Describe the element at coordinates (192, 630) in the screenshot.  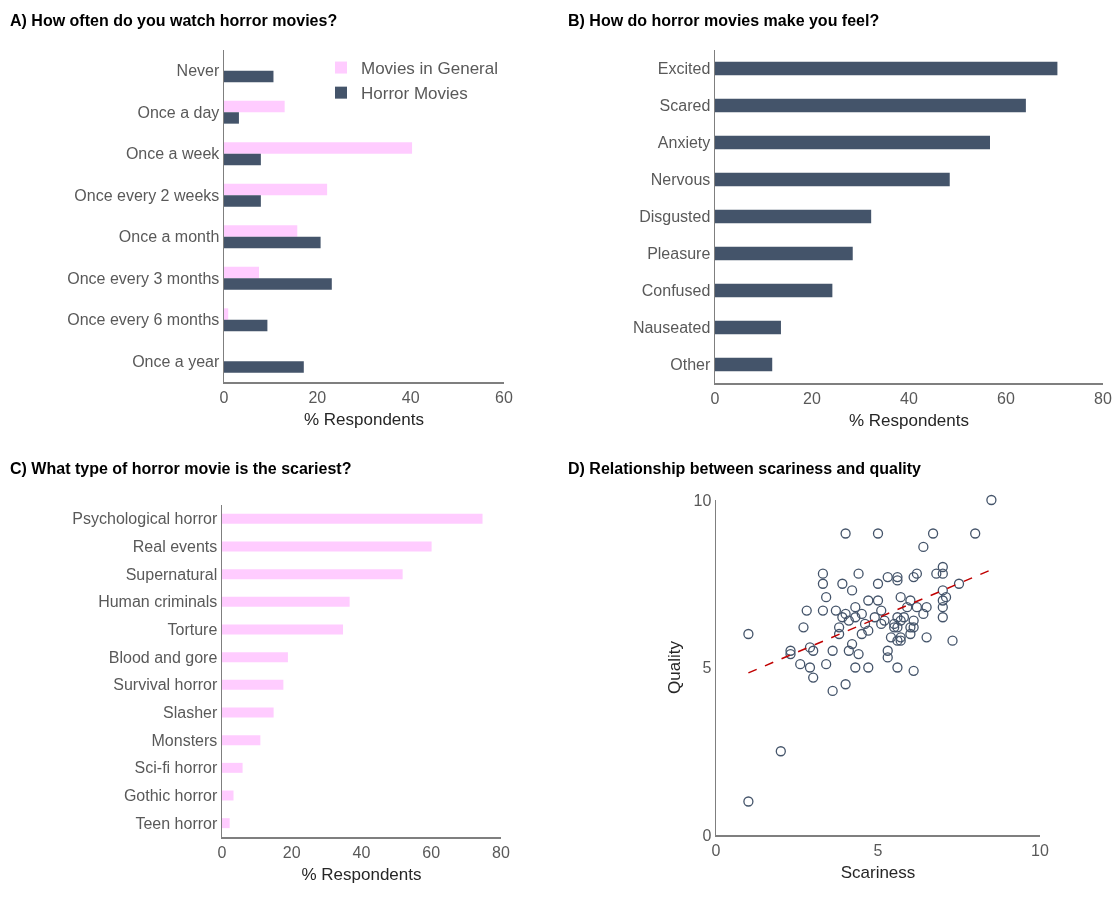
I see `y-tick-label: Torture` at that location.